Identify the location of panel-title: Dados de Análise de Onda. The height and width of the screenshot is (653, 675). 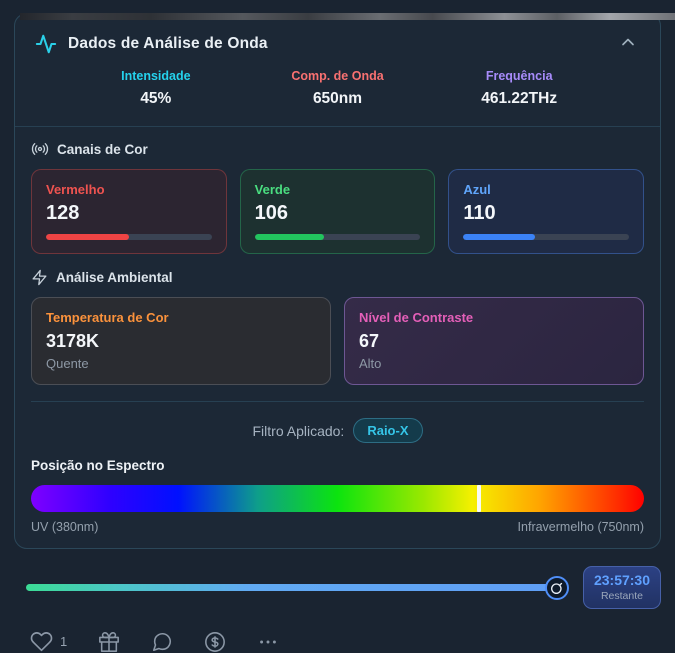
(168, 43).